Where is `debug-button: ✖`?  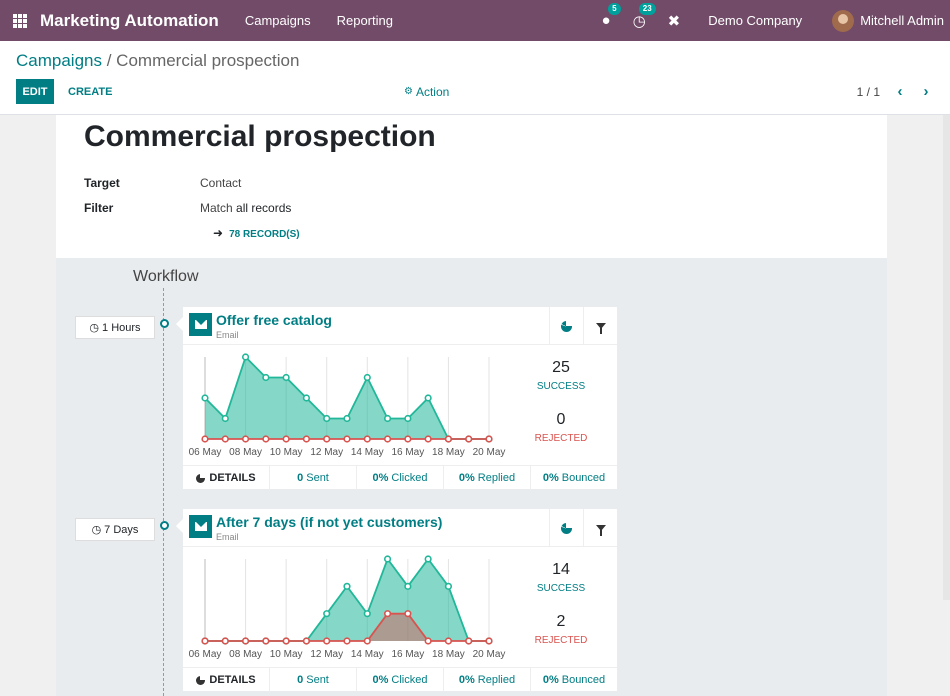
debug-button: ✖ is located at coordinates (674, 21).